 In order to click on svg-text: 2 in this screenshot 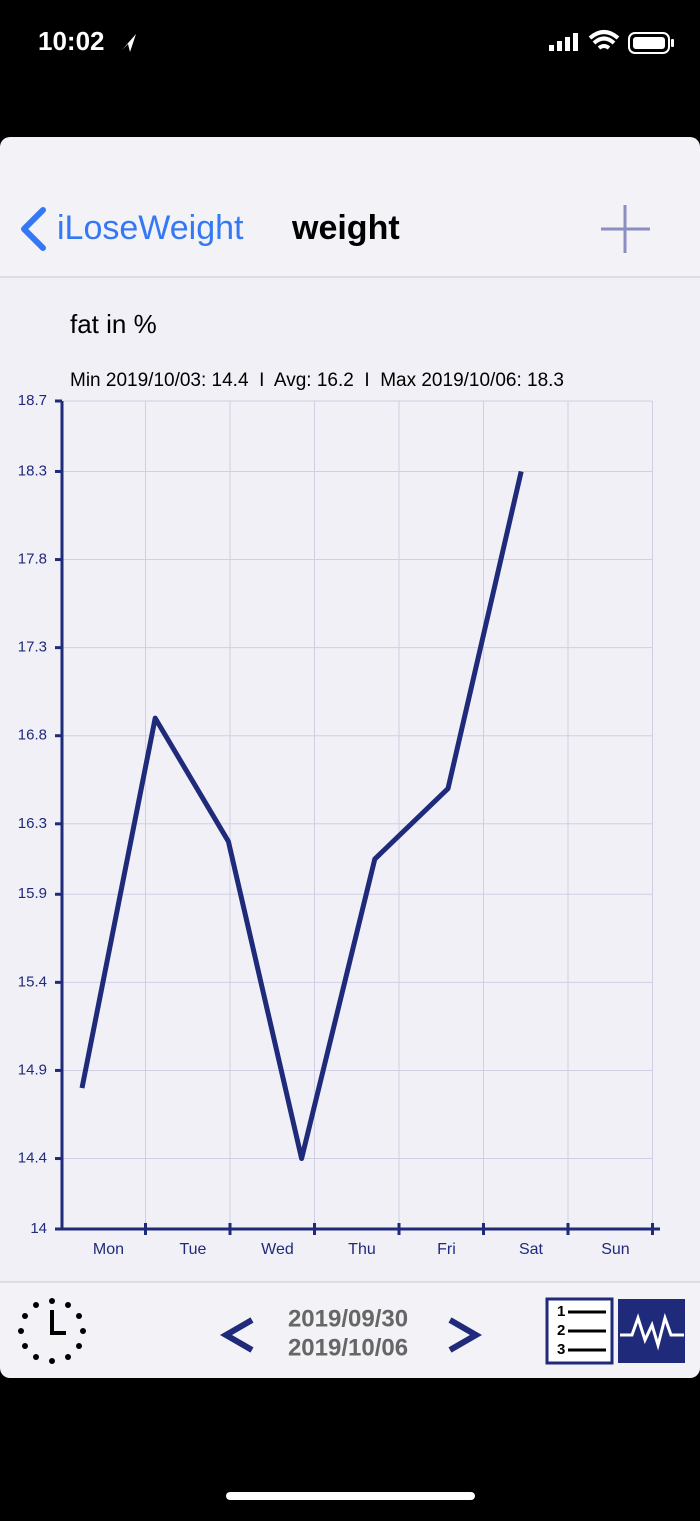, I will do `click(561, 1330)`.